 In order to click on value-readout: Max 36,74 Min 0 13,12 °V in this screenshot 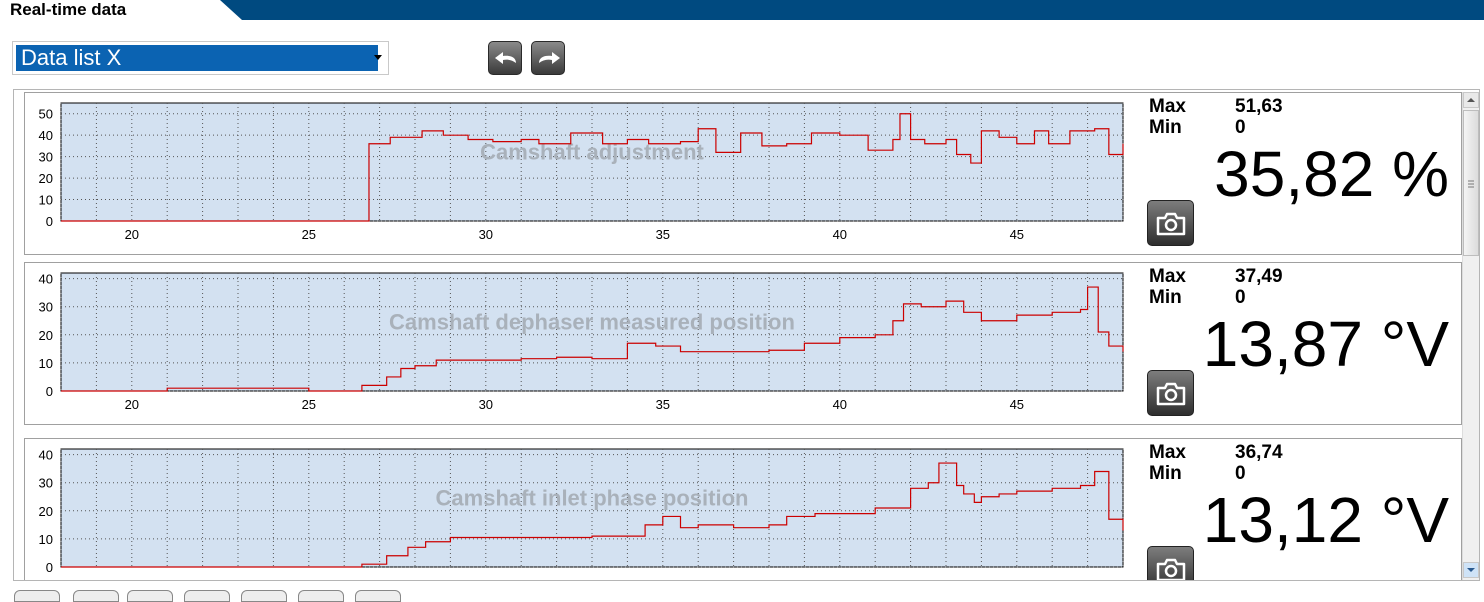, I will do `click(1305, 509)`.